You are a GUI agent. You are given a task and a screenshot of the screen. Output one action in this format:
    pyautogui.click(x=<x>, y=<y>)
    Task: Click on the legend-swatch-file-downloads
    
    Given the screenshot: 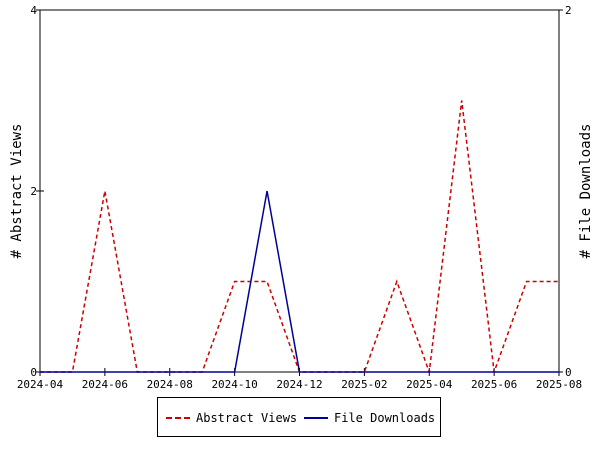 What is the action you would take?
    pyautogui.click(x=316, y=418)
    